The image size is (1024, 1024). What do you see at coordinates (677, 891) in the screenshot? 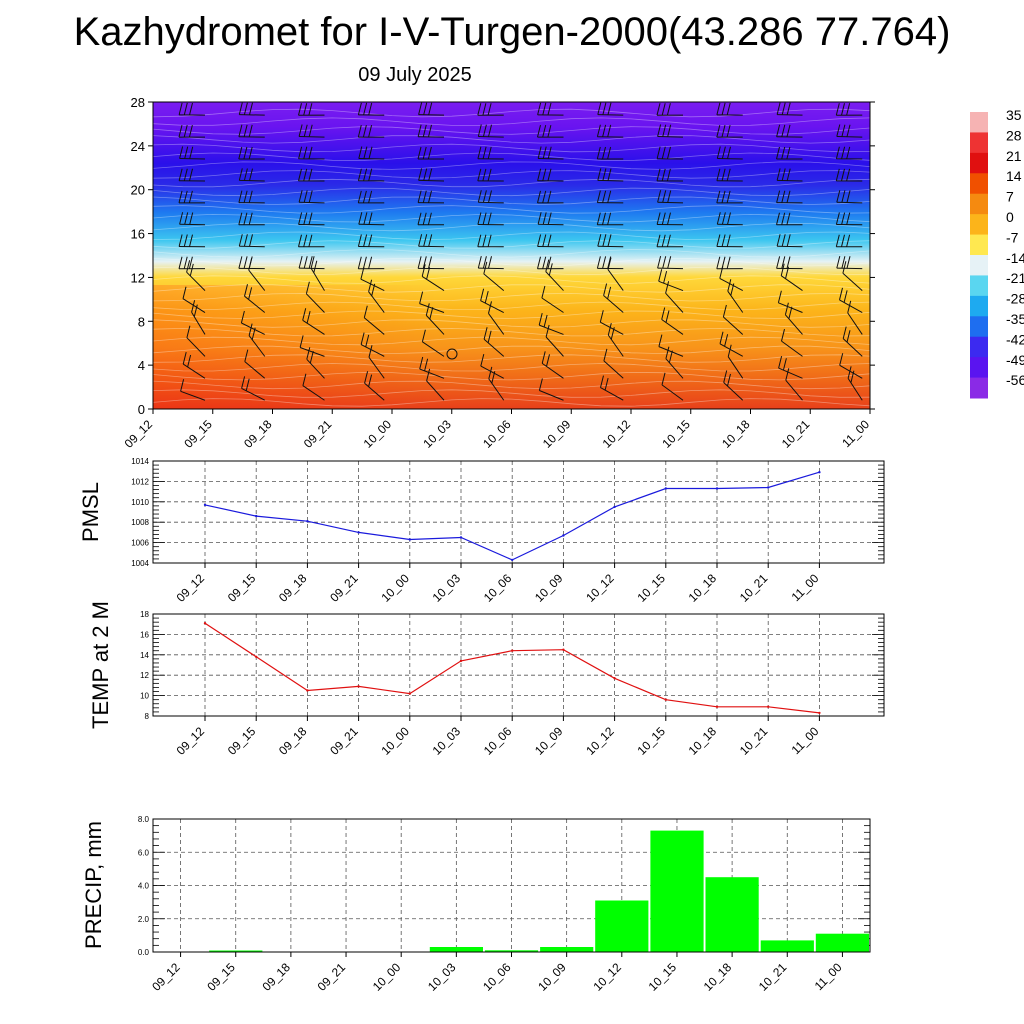
I see `precip-bar` at bounding box center [677, 891].